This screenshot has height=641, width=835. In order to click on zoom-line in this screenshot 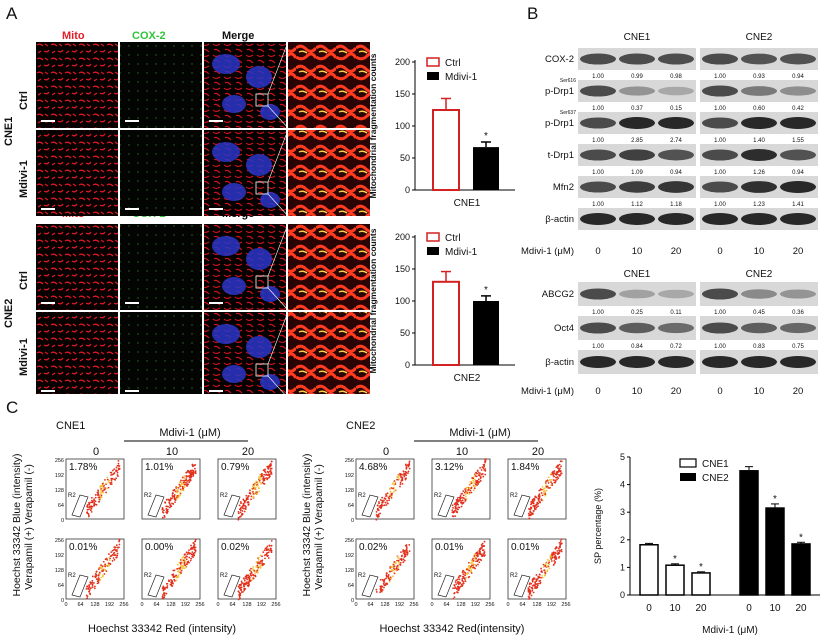, I will do `click(278, 117)`.